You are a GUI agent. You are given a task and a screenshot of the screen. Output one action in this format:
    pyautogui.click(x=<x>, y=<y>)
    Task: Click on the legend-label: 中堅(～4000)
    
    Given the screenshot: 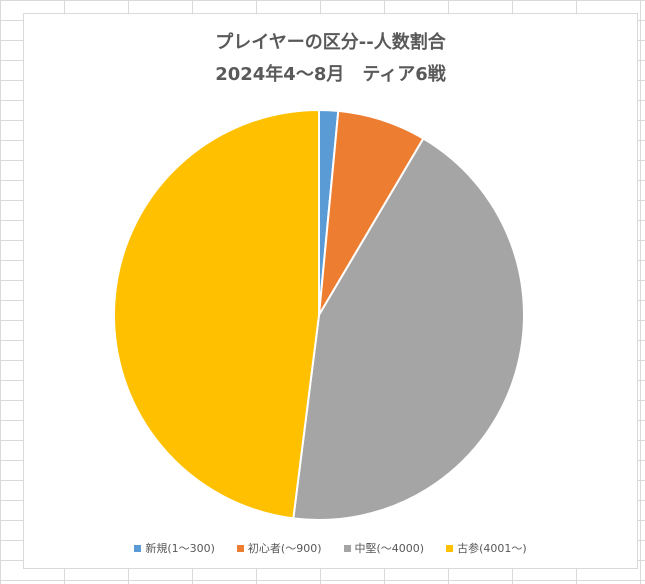 What is the action you would take?
    pyautogui.click(x=389, y=548)
    